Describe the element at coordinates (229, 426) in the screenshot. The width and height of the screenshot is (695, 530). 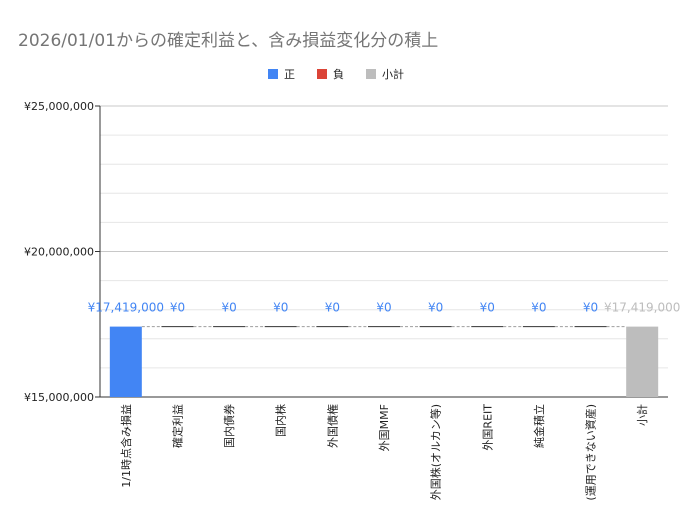
I see `x-tick-label: 国内債券` at that location.